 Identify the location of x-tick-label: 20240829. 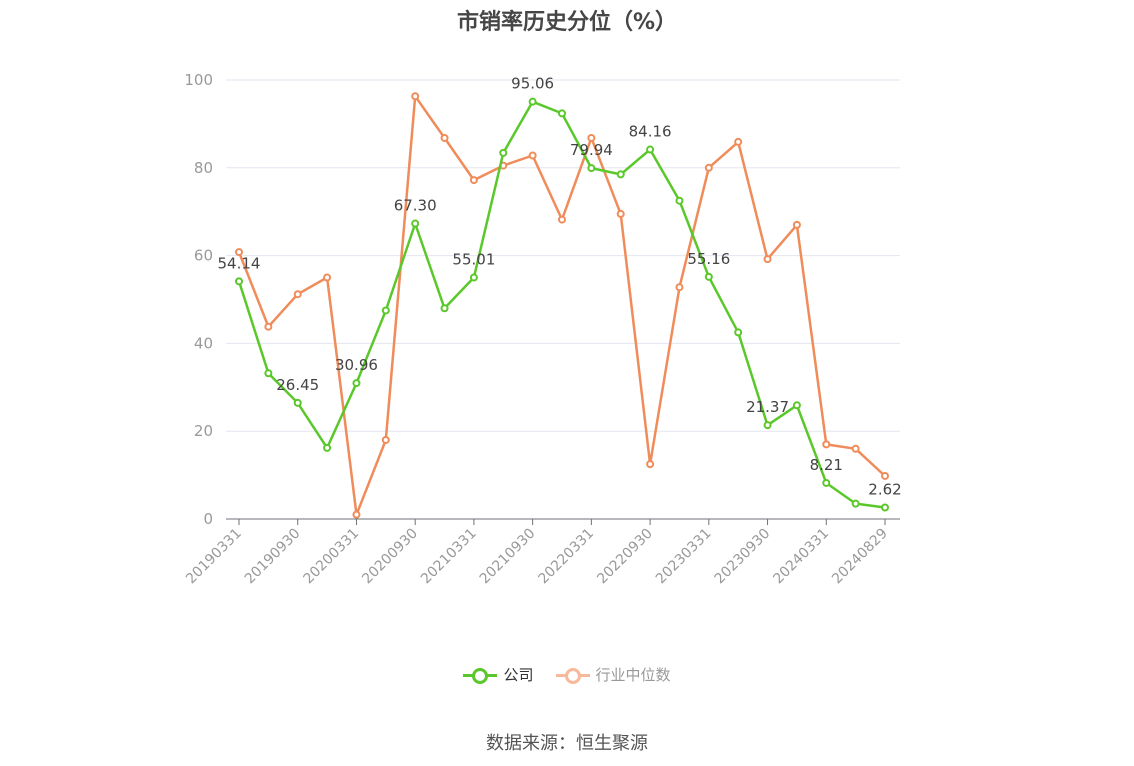
(860, 557).